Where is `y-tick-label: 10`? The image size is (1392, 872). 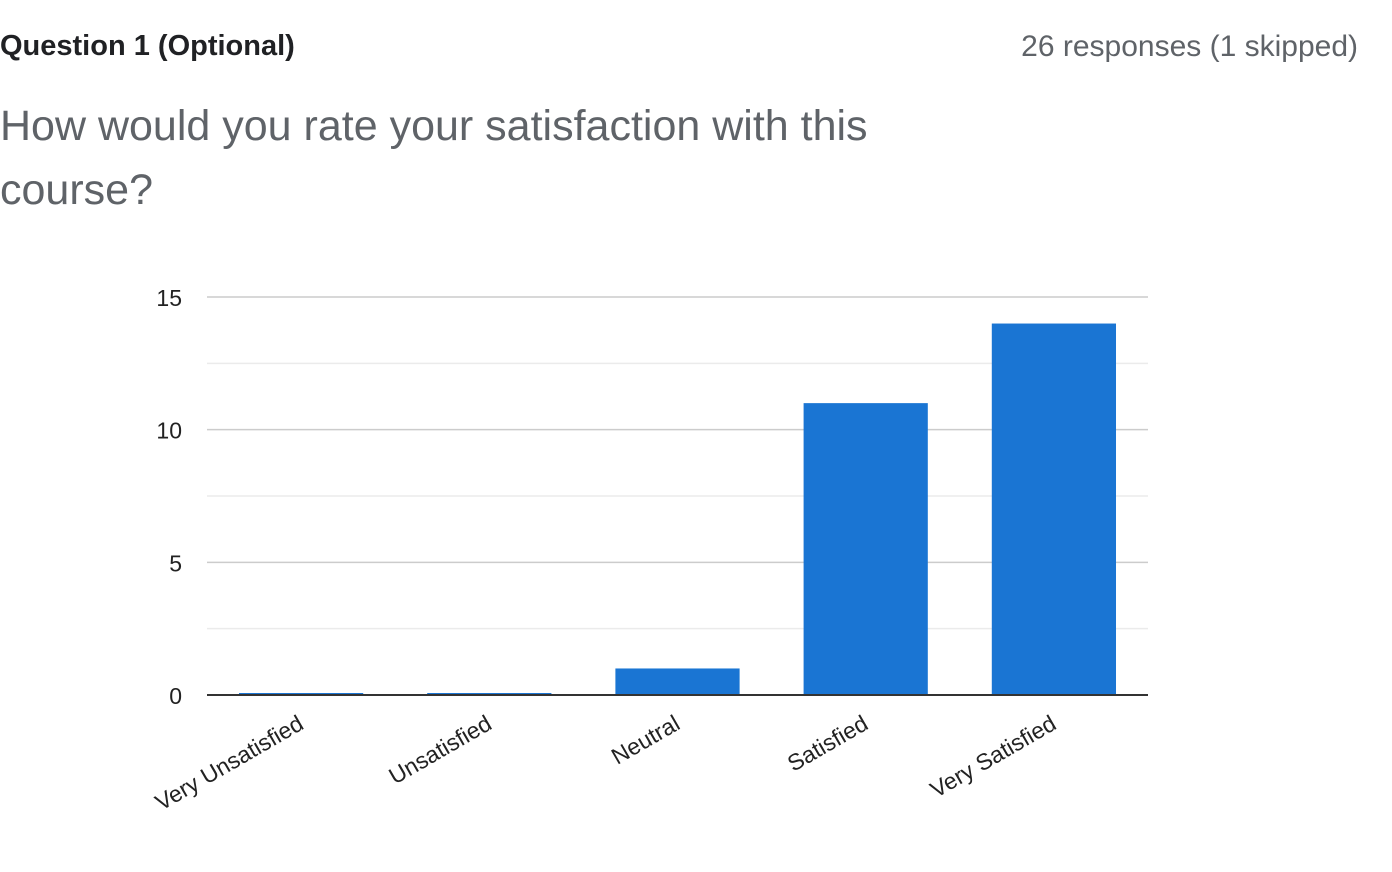
y-tick-label: 10 is located at coordinates (169, 431).